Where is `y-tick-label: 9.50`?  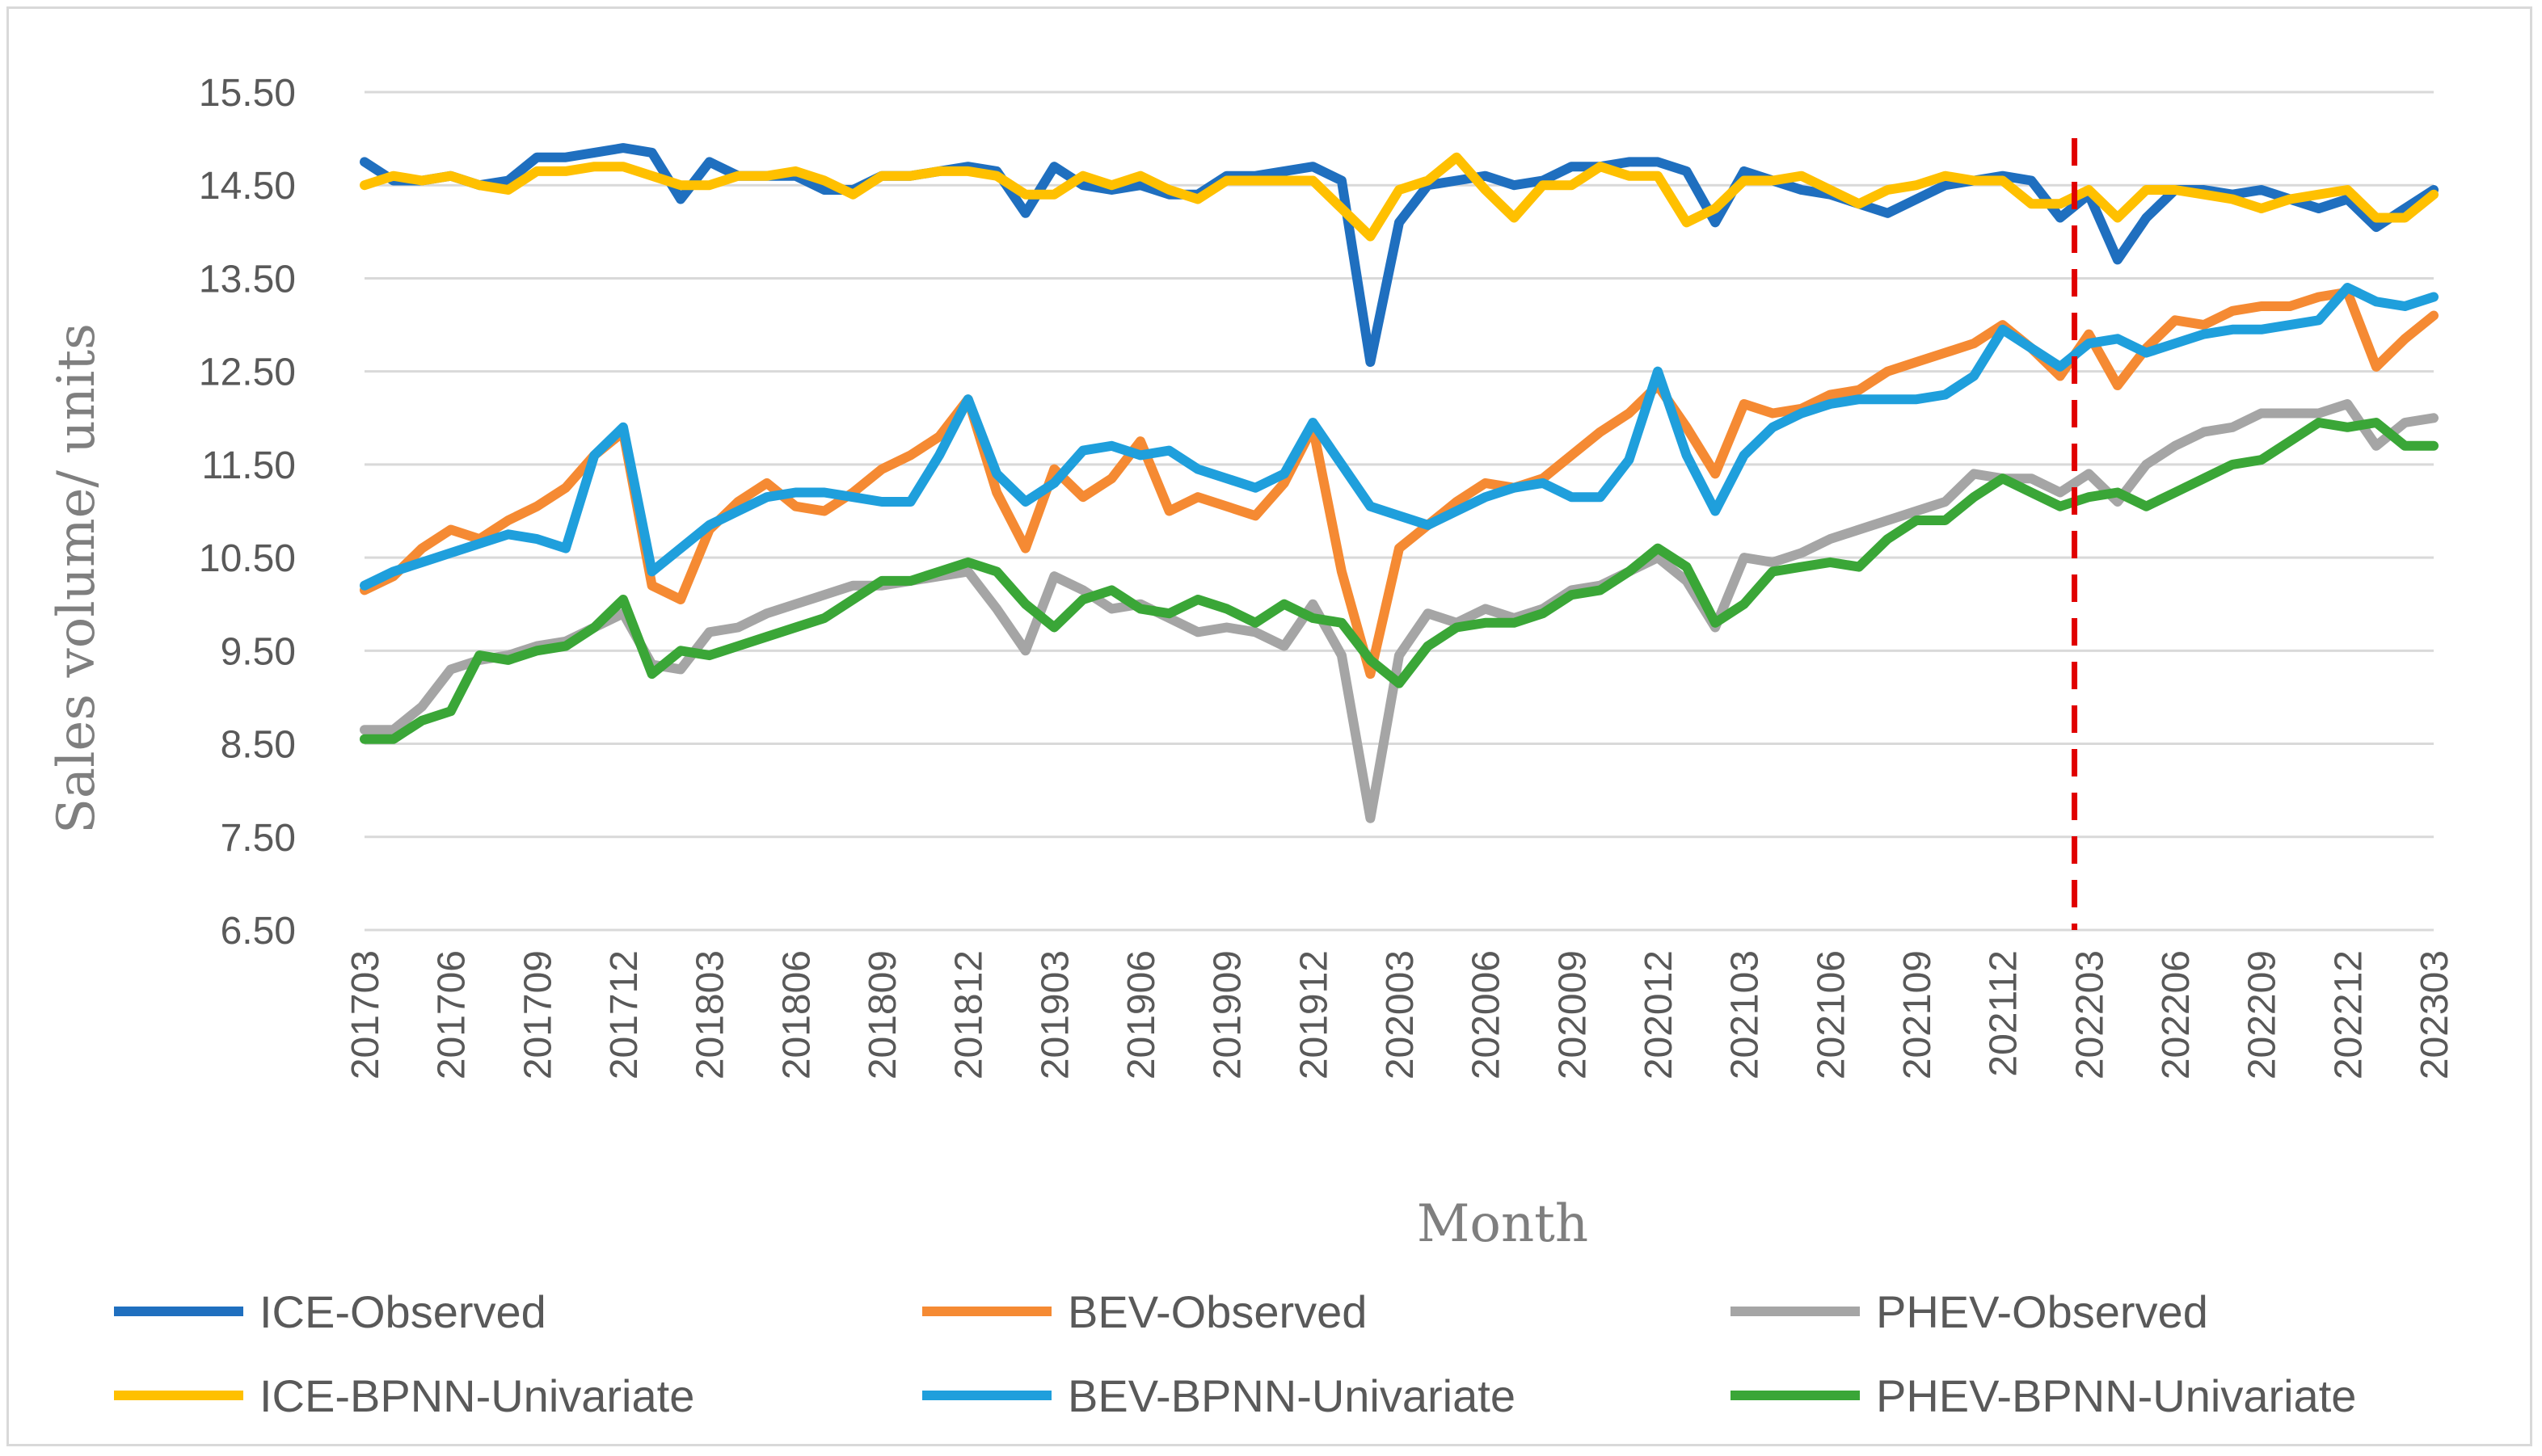 y-tick-label: 9.50 is located at coordinates (258, 651).